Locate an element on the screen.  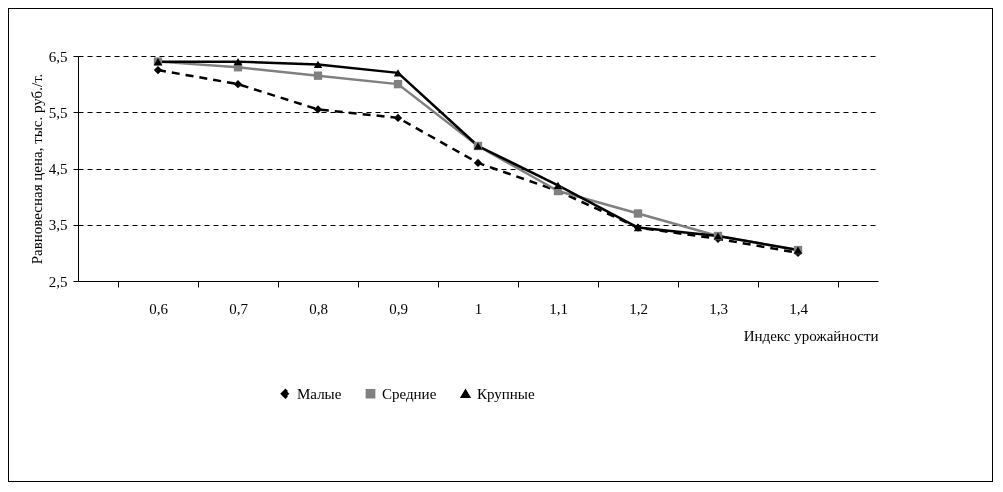
y-tick-label: 5,5 is located at coordinates (58, 112).